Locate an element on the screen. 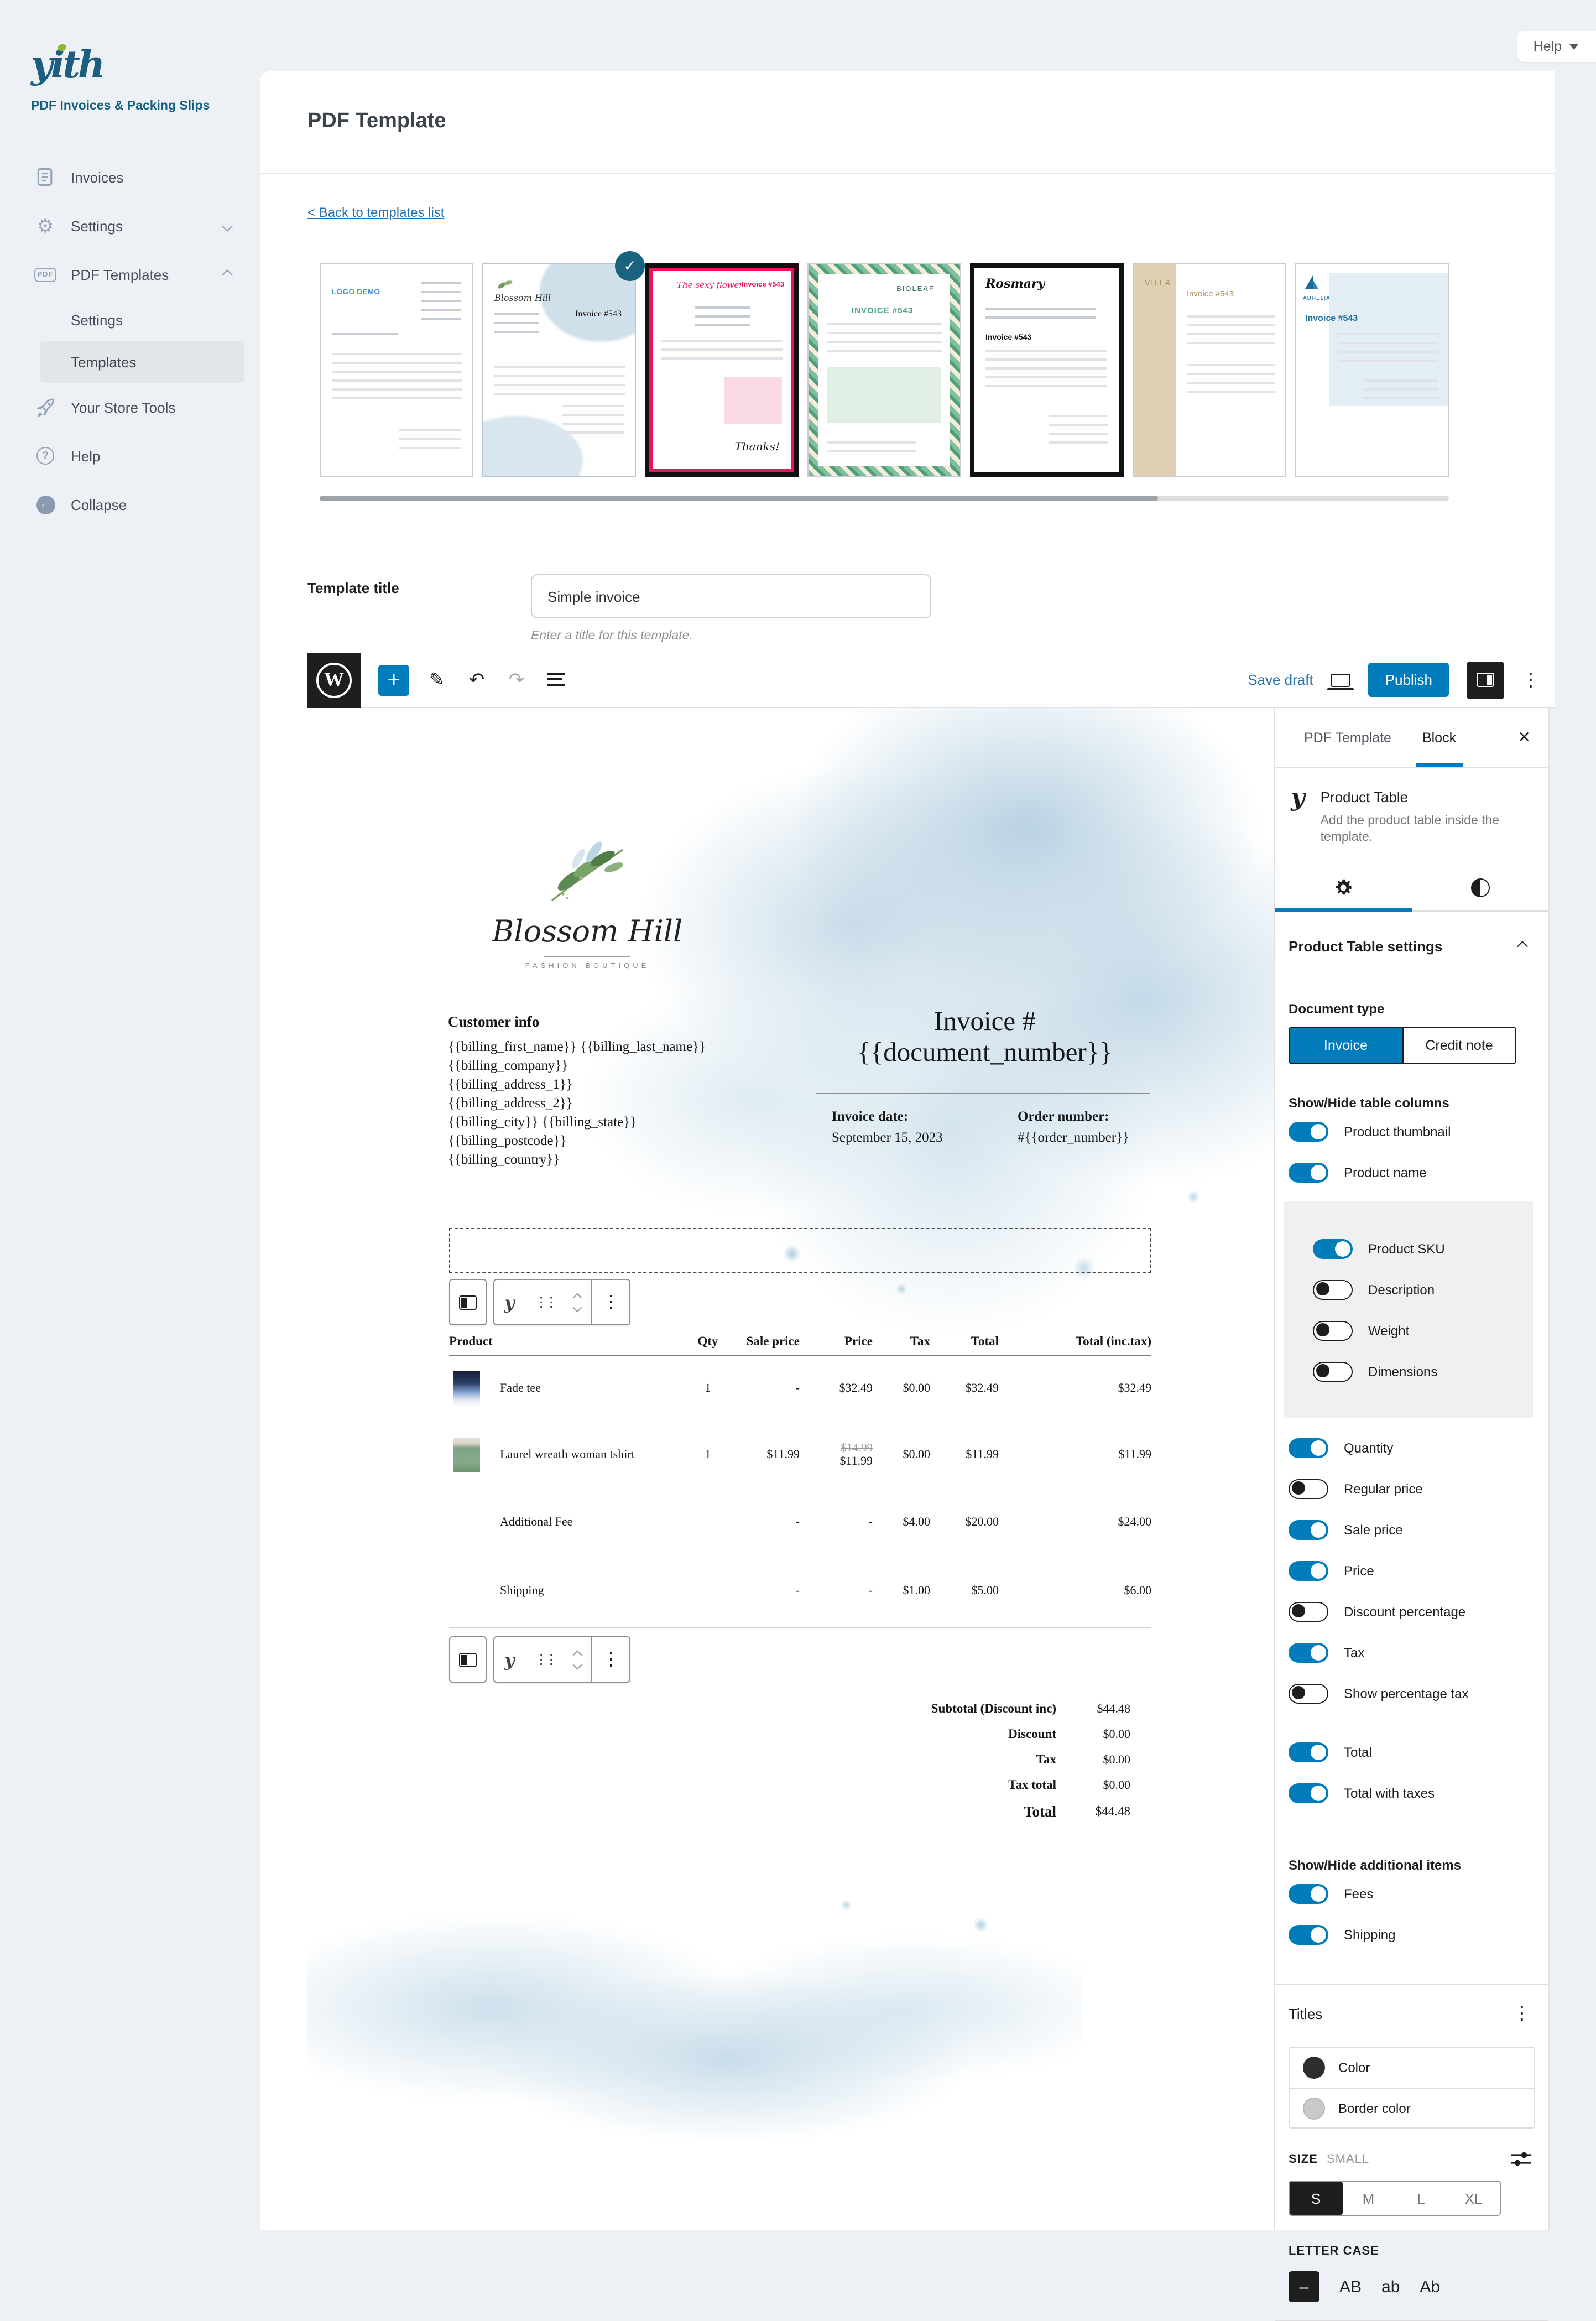 The height and width of the screenshot is (2321, 1596). sidebar-item-invoices: Invoices is located at coordinates (130, 177).